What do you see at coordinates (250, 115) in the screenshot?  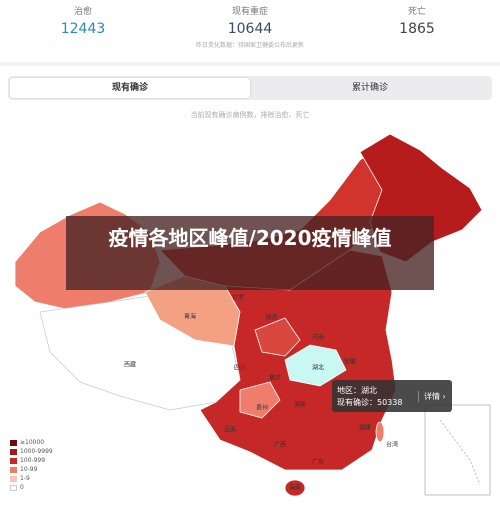 I see `map-note: 当前现有确诊病例数，排除治愈、死亡` at bounding box center [250, 115].